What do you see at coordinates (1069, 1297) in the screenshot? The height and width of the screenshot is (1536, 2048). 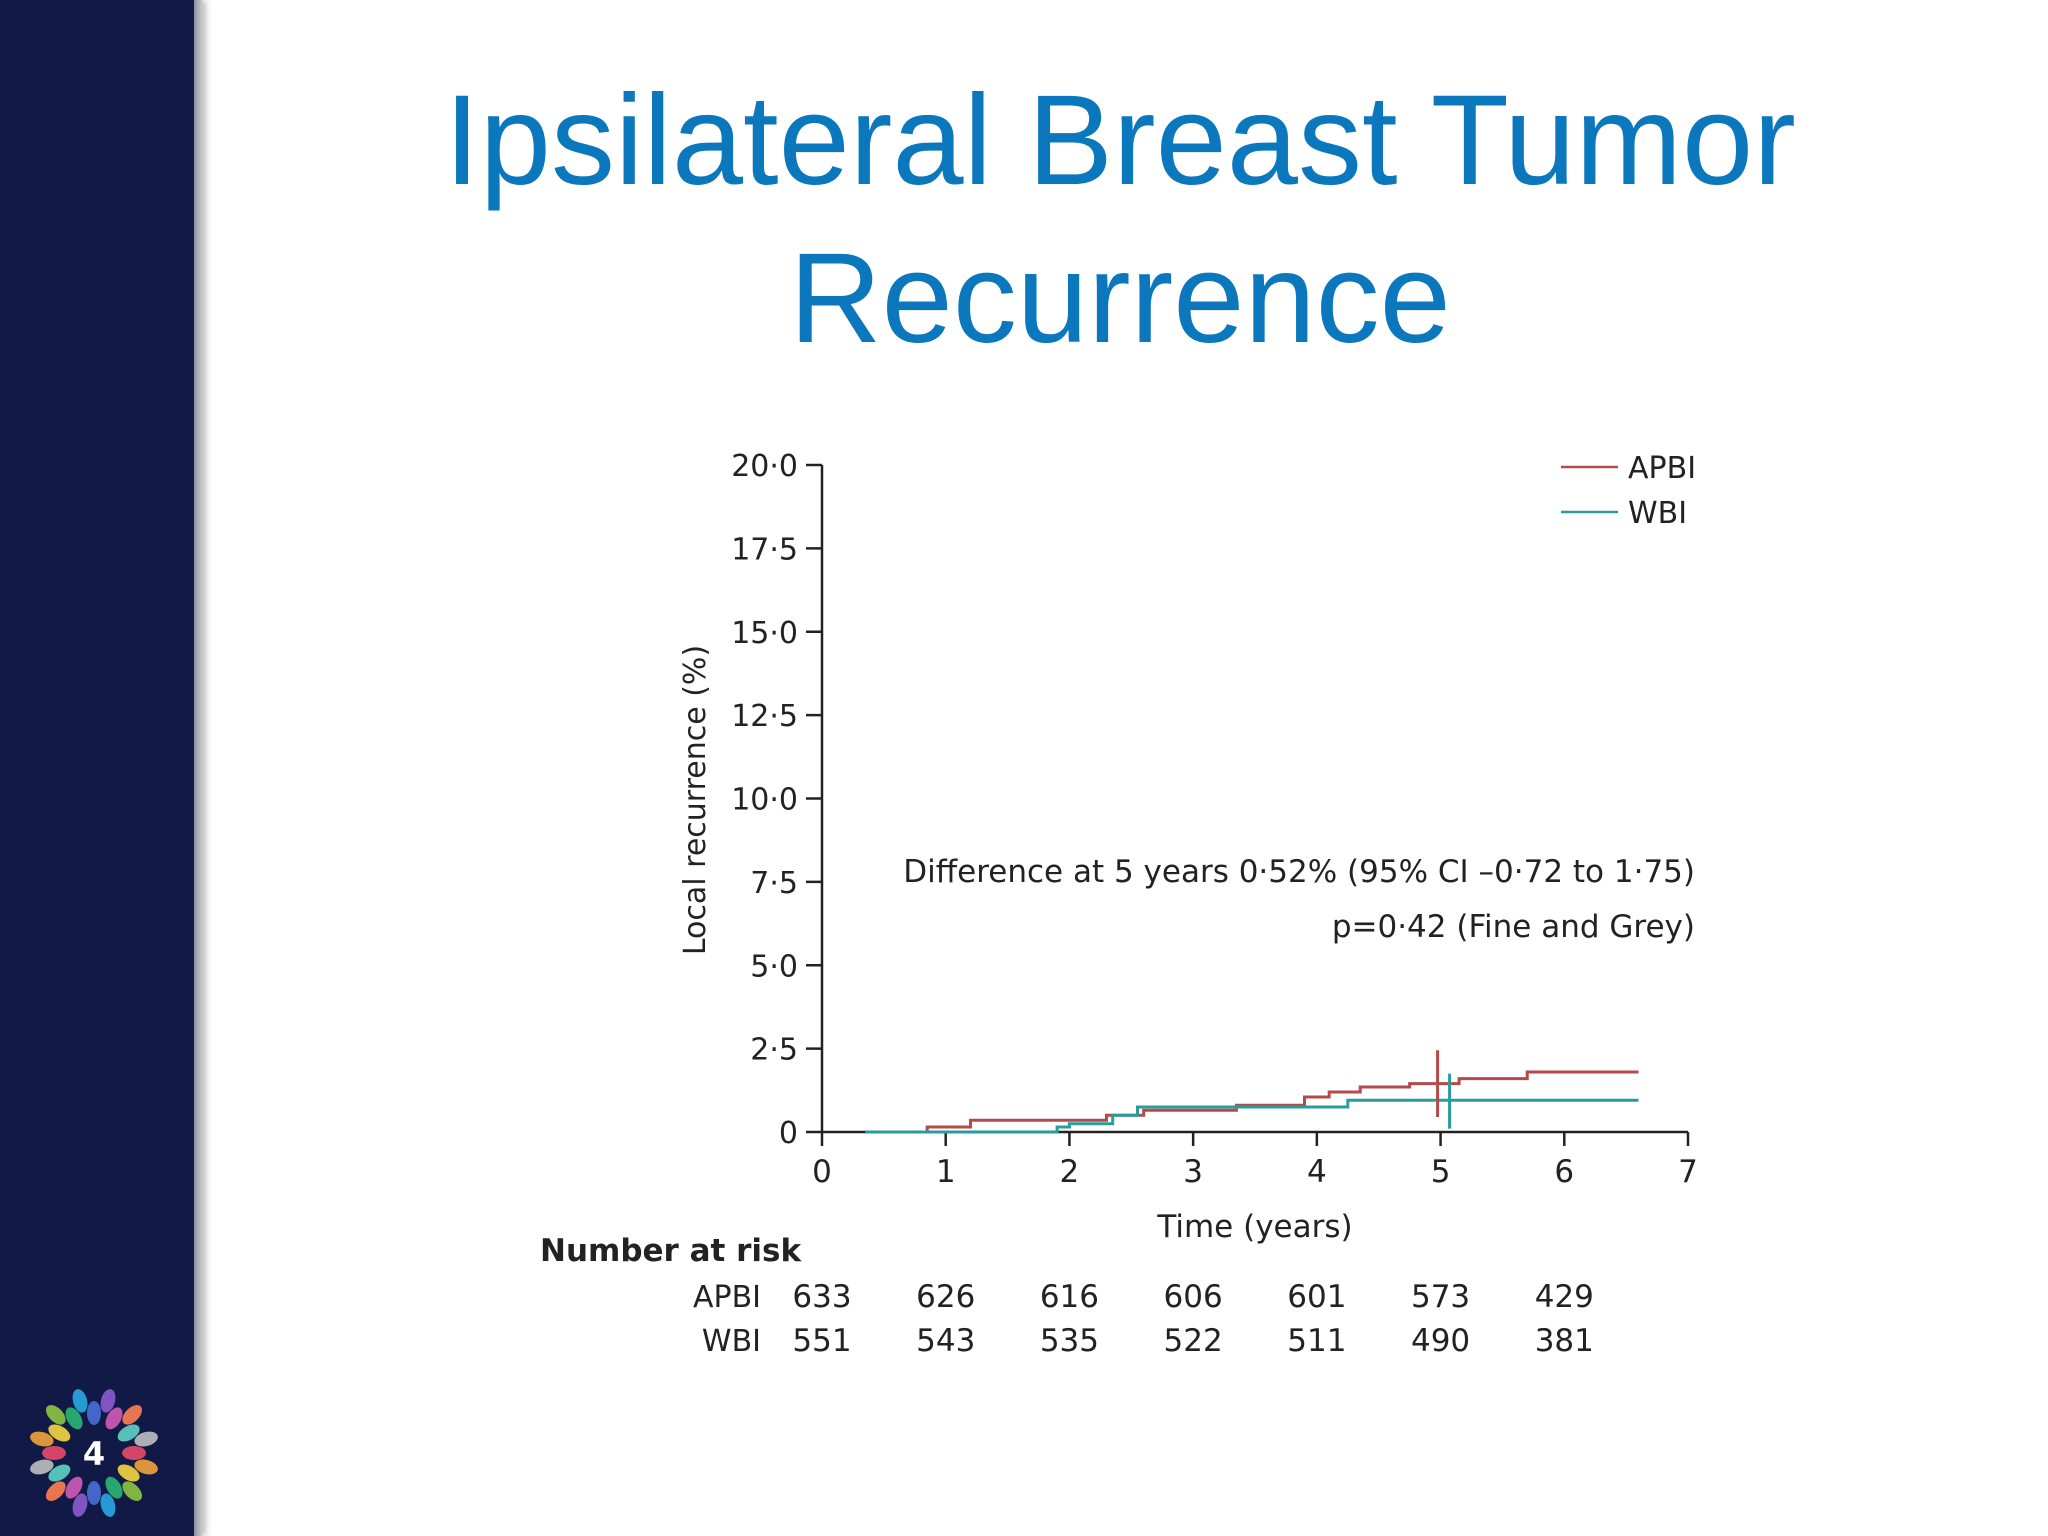 I see `risk-value-apbi: 616` at bounding box center [1069, 1297].